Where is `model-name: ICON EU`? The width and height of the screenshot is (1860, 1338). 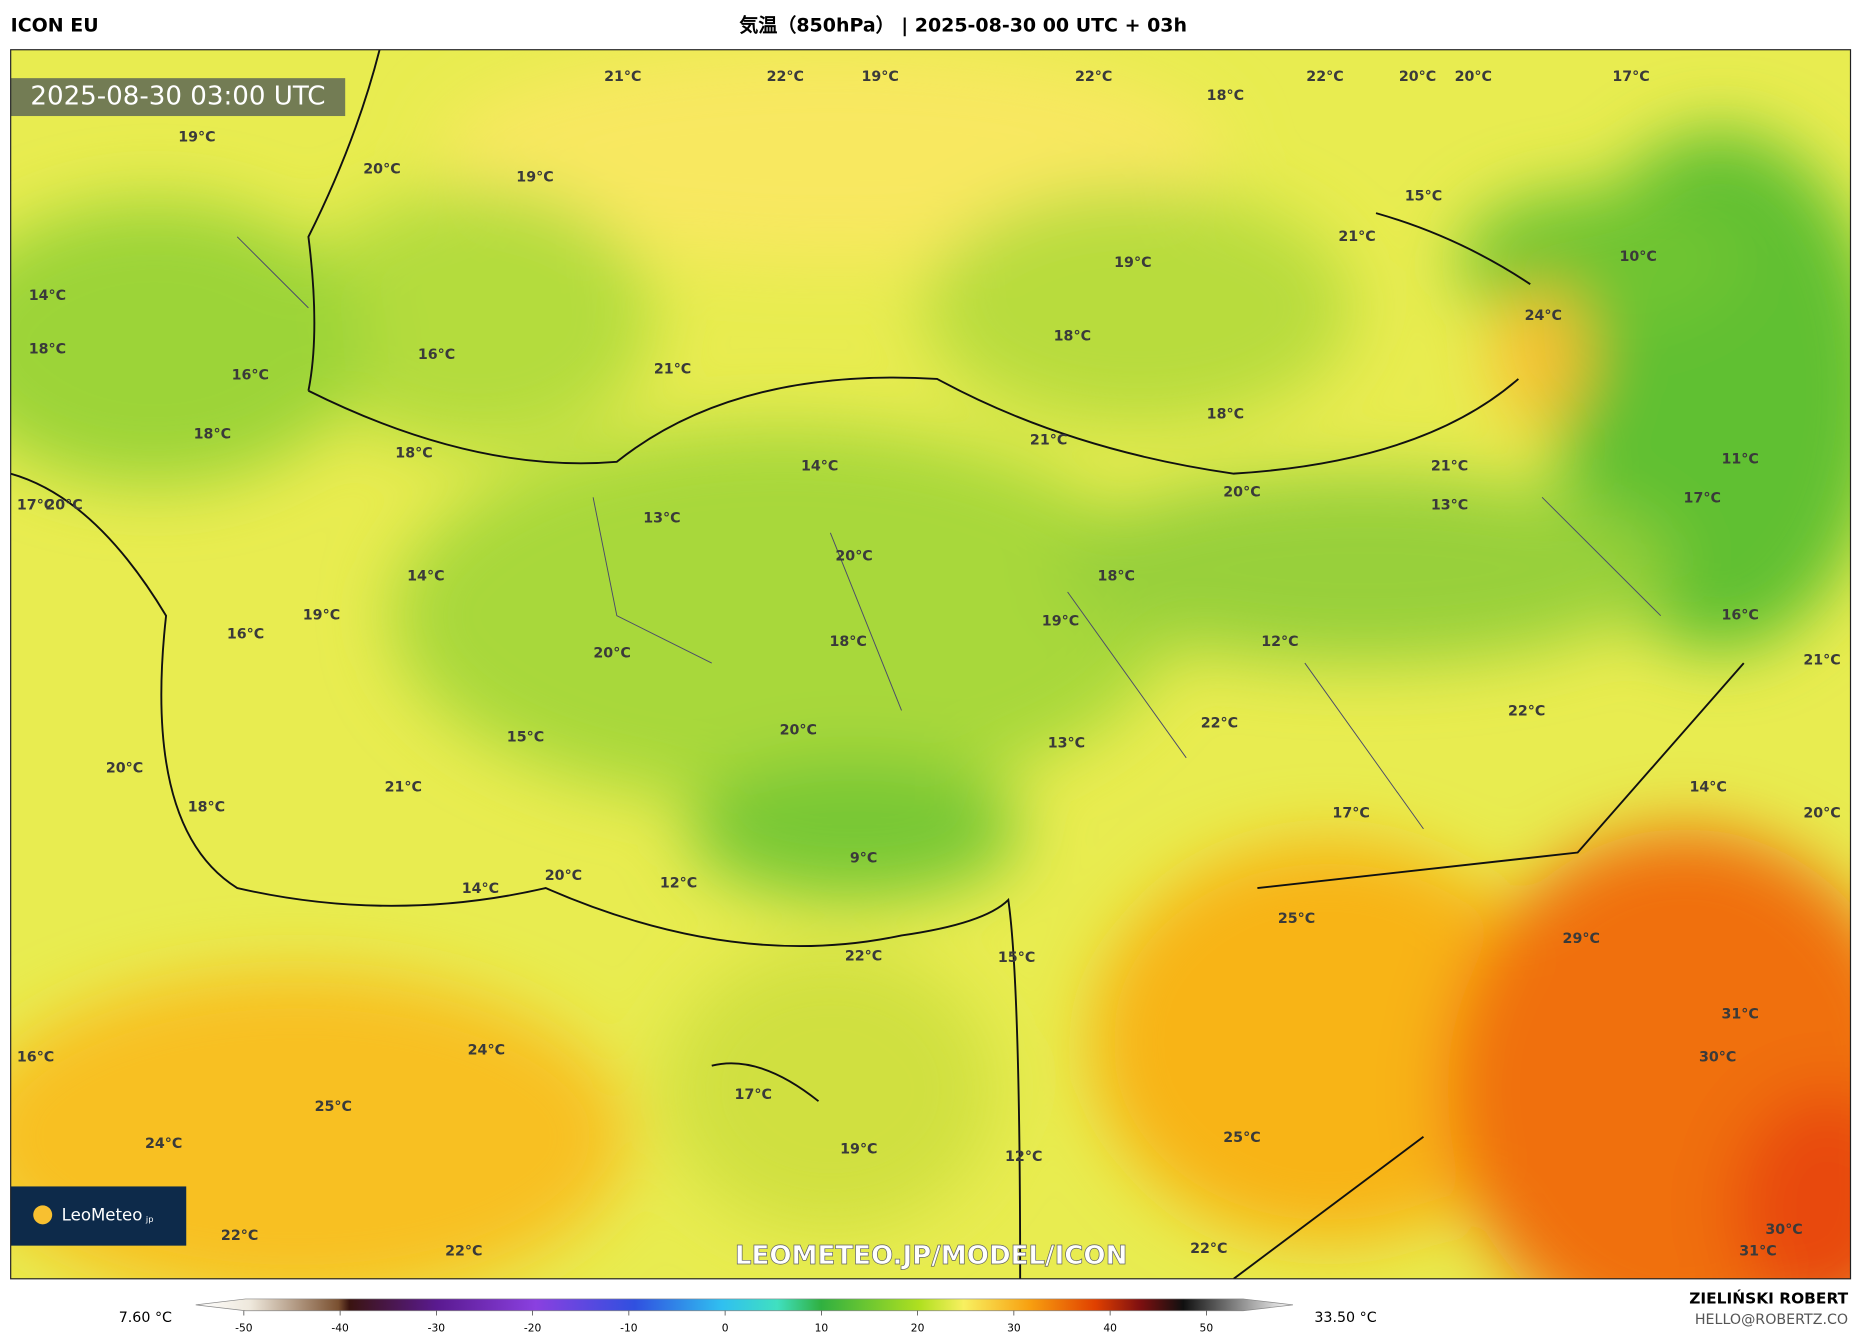 model-name: ICON EU is located at coordinates (55, 26).